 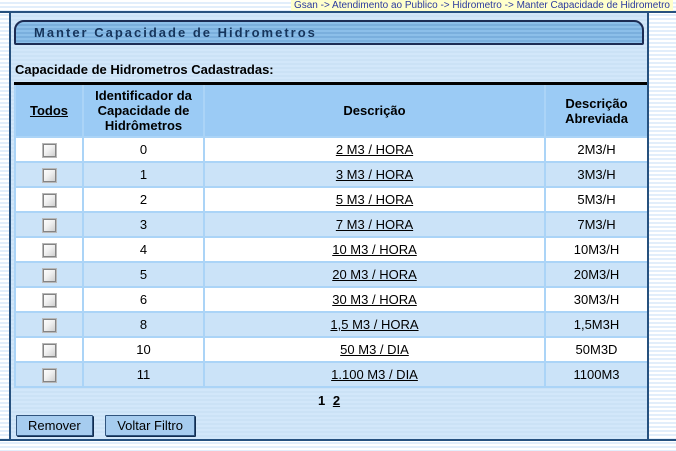 I want to click on remove-button: Remover, so click(x=54, y=425).